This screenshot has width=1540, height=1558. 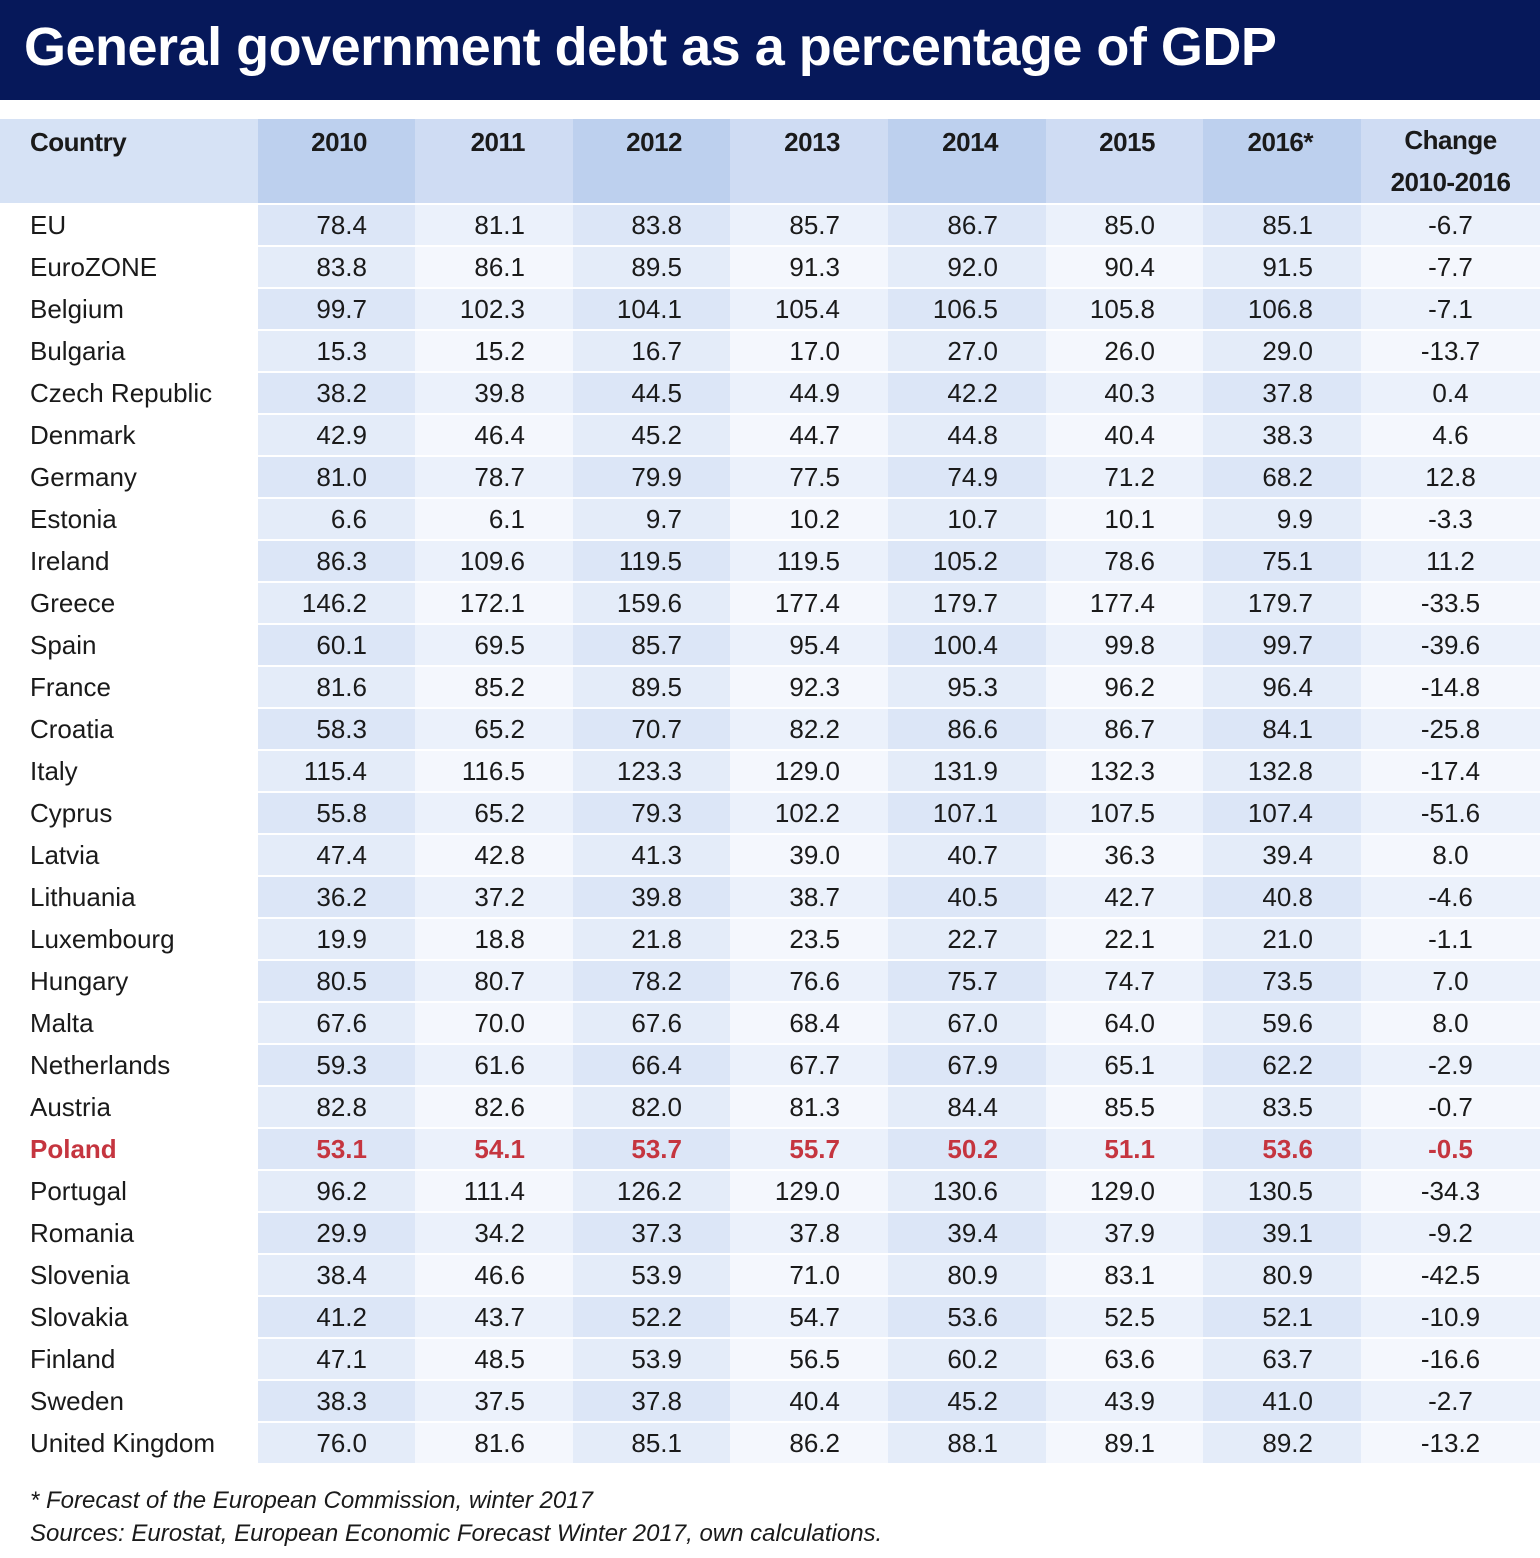 I want to click on cell-value: 10.2, so click(x=809, y=518).